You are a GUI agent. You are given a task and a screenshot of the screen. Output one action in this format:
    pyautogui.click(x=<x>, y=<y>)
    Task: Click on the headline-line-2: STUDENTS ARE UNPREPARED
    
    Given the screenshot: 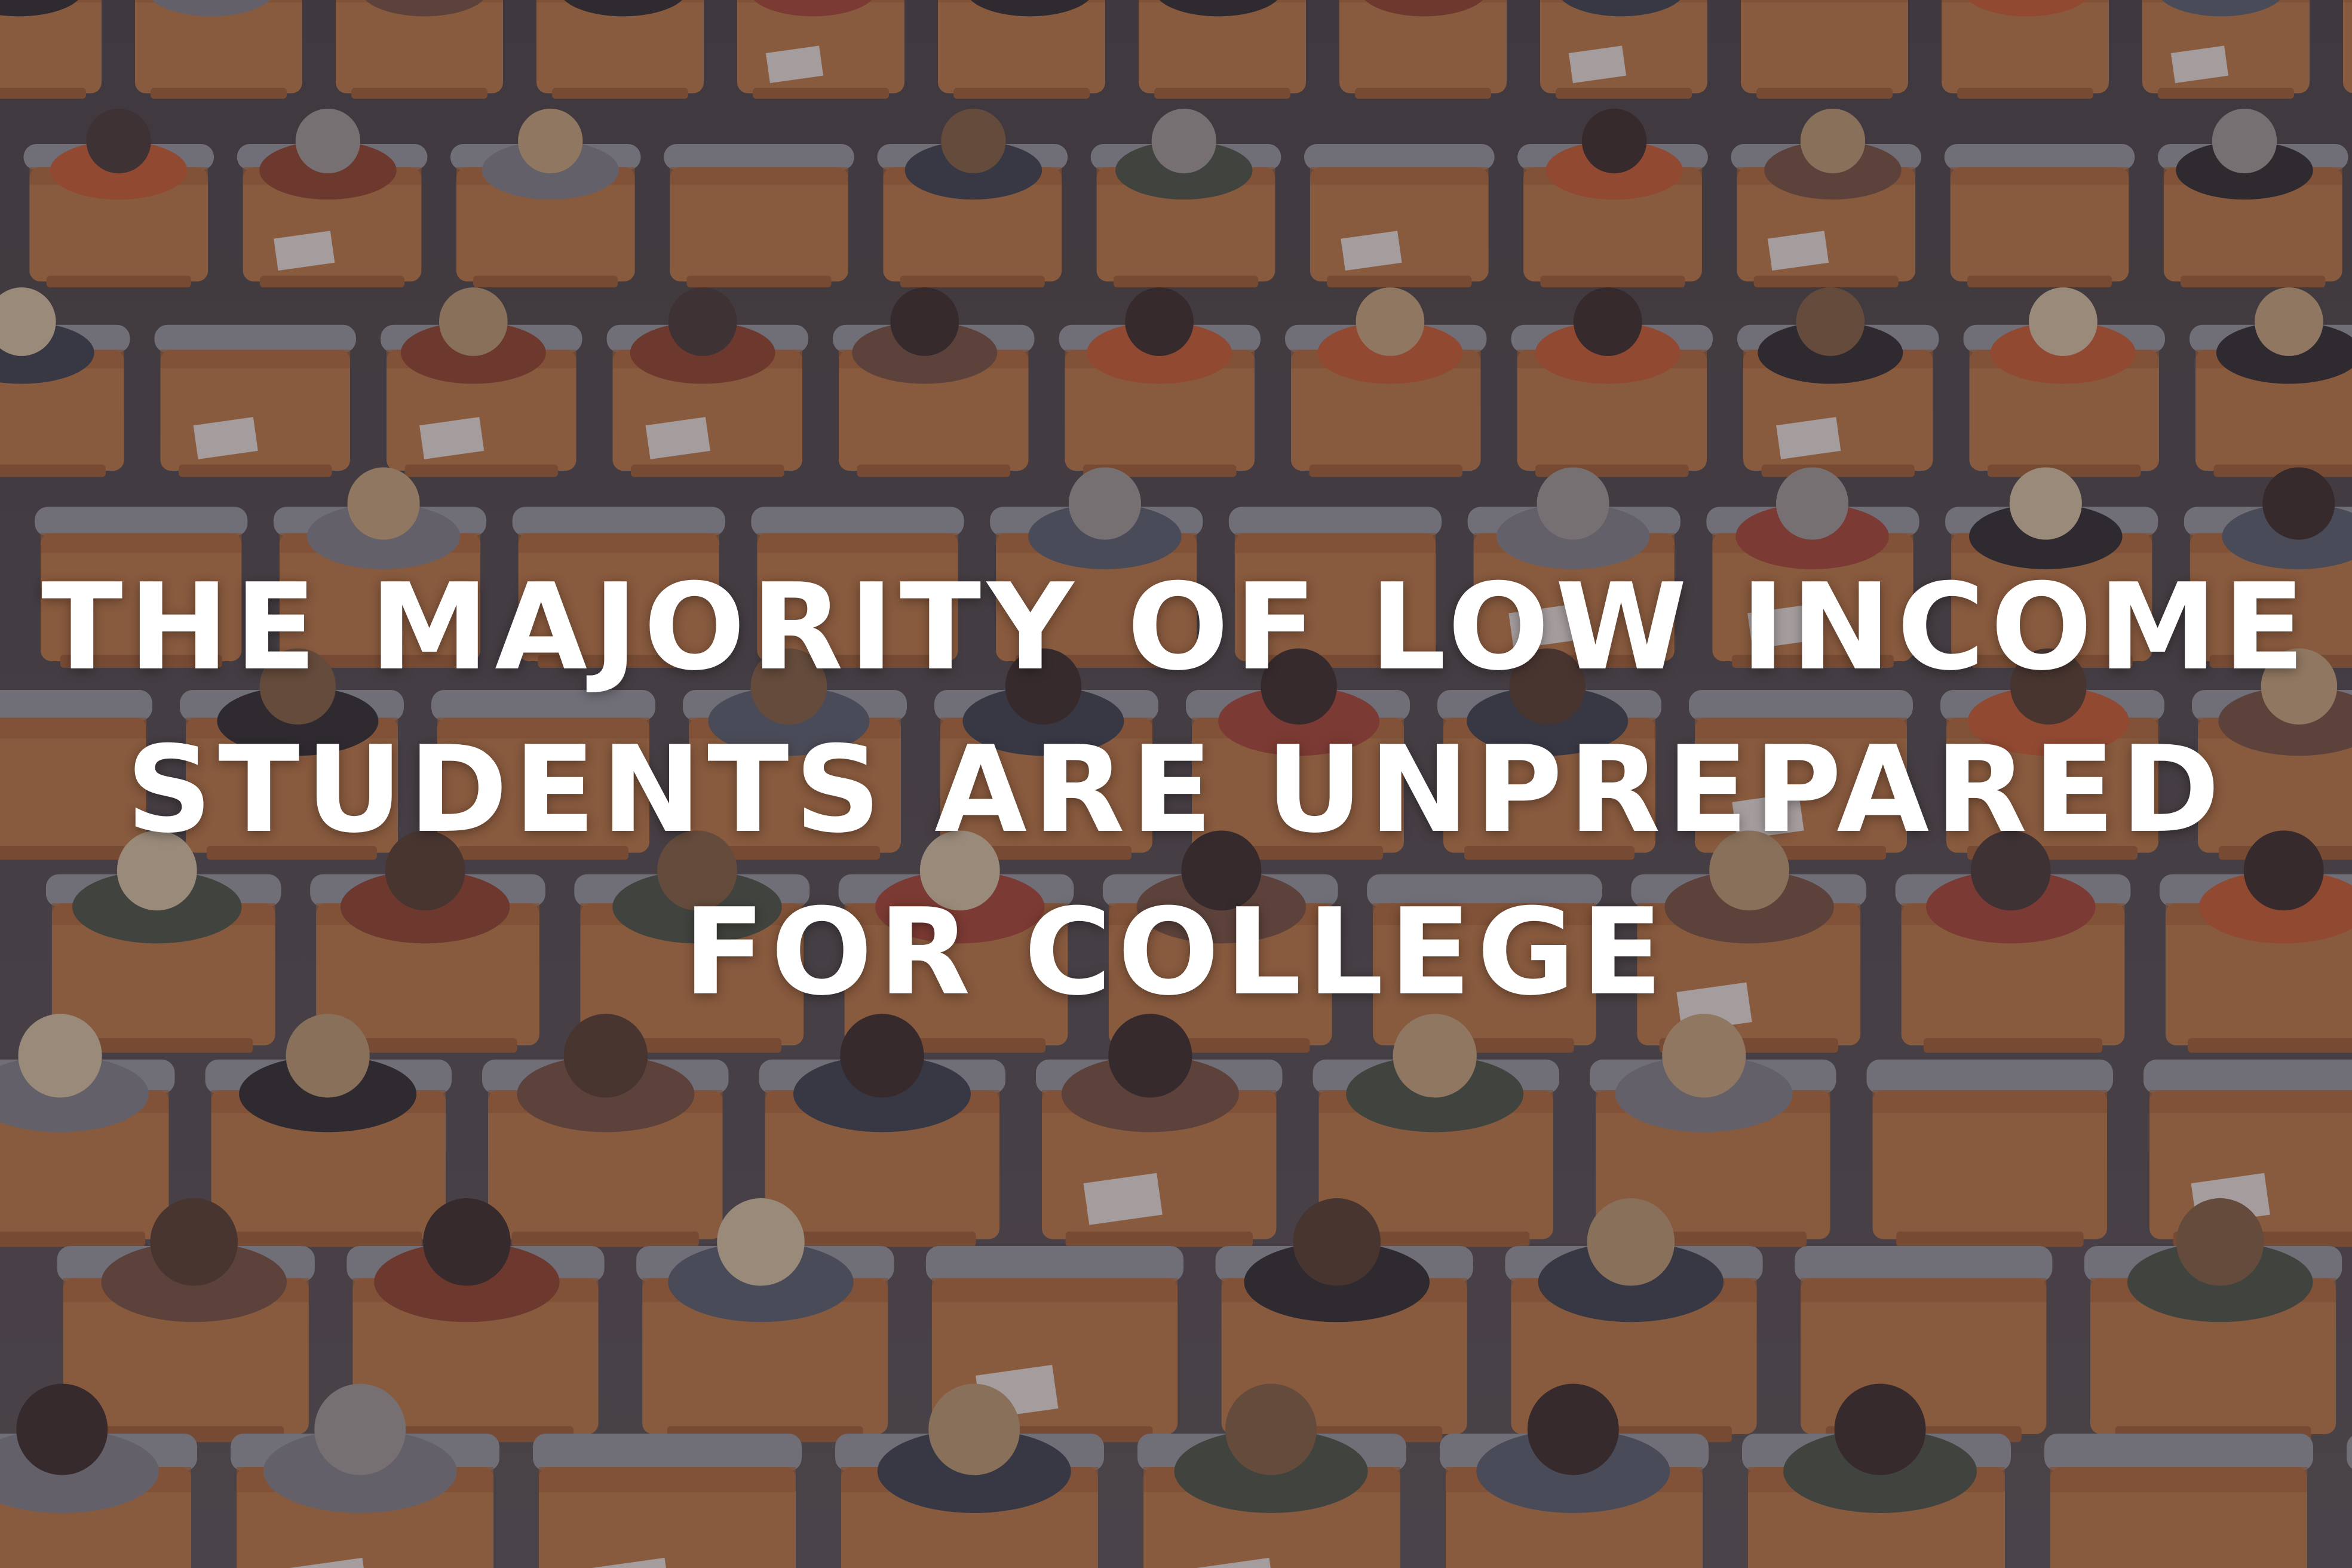 What is the action you would take?
    pyautogui.click(x=1176, y=790)
    